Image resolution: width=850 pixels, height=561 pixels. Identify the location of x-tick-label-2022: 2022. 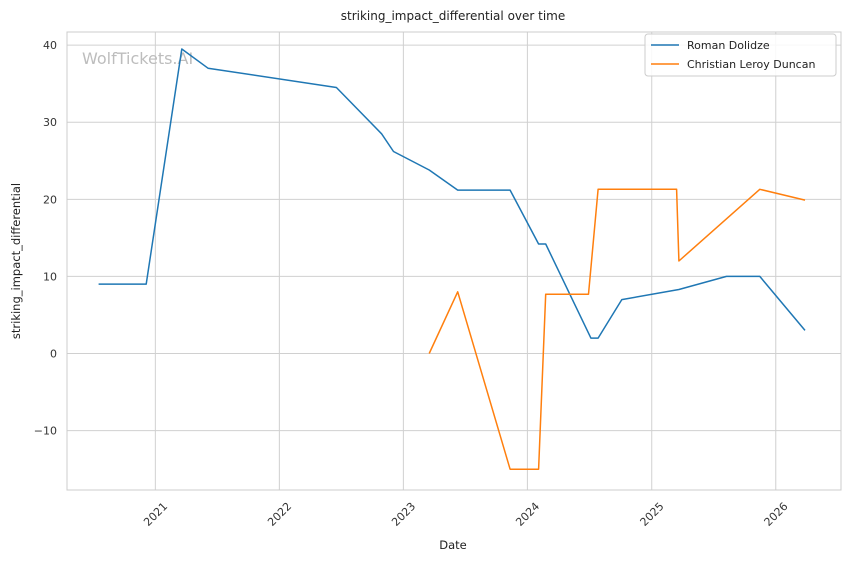
(279, 514).